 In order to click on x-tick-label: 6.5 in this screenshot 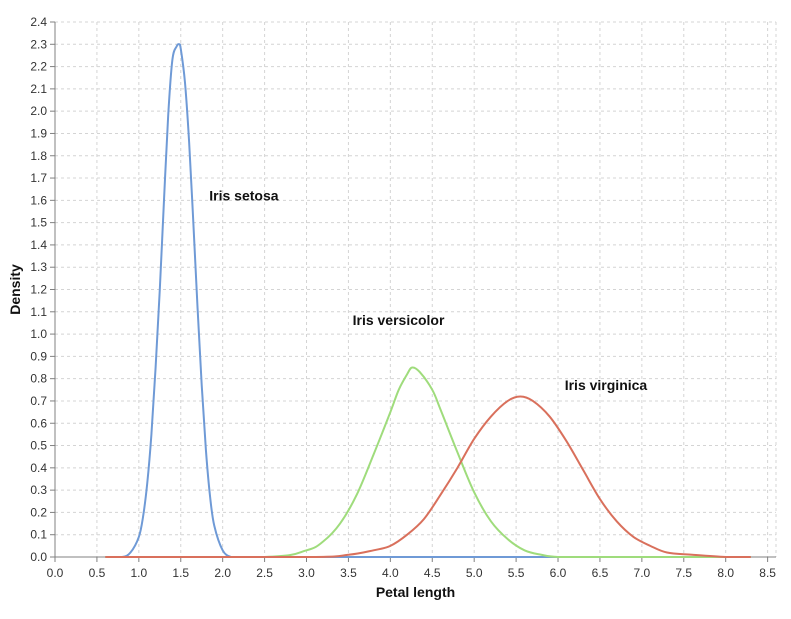, I will do `click(600, 573)`.